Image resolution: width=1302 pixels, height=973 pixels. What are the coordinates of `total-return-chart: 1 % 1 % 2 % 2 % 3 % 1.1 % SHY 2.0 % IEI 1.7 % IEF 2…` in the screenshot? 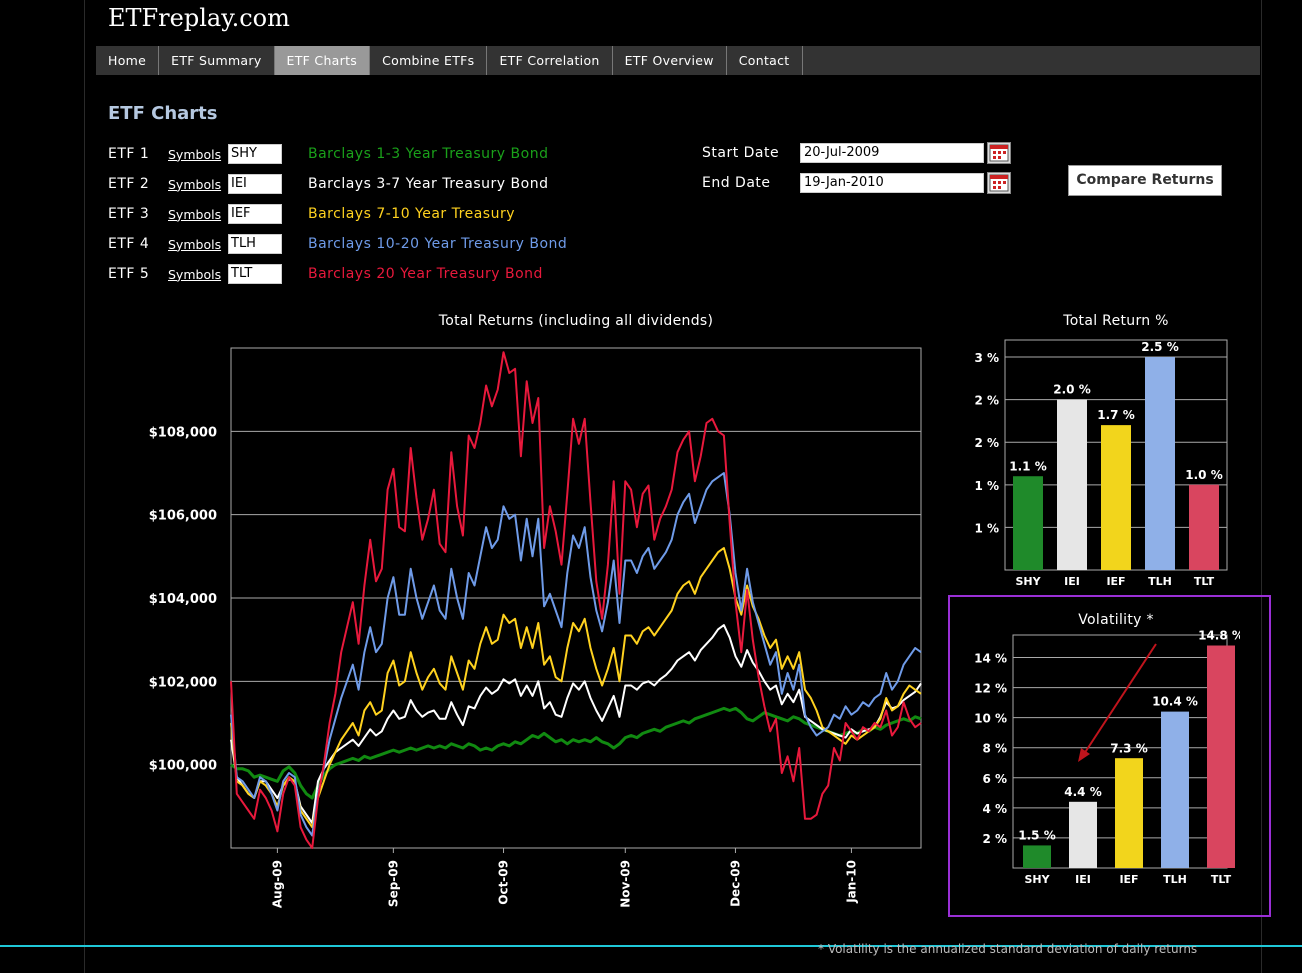 It's located at (1101, 463).